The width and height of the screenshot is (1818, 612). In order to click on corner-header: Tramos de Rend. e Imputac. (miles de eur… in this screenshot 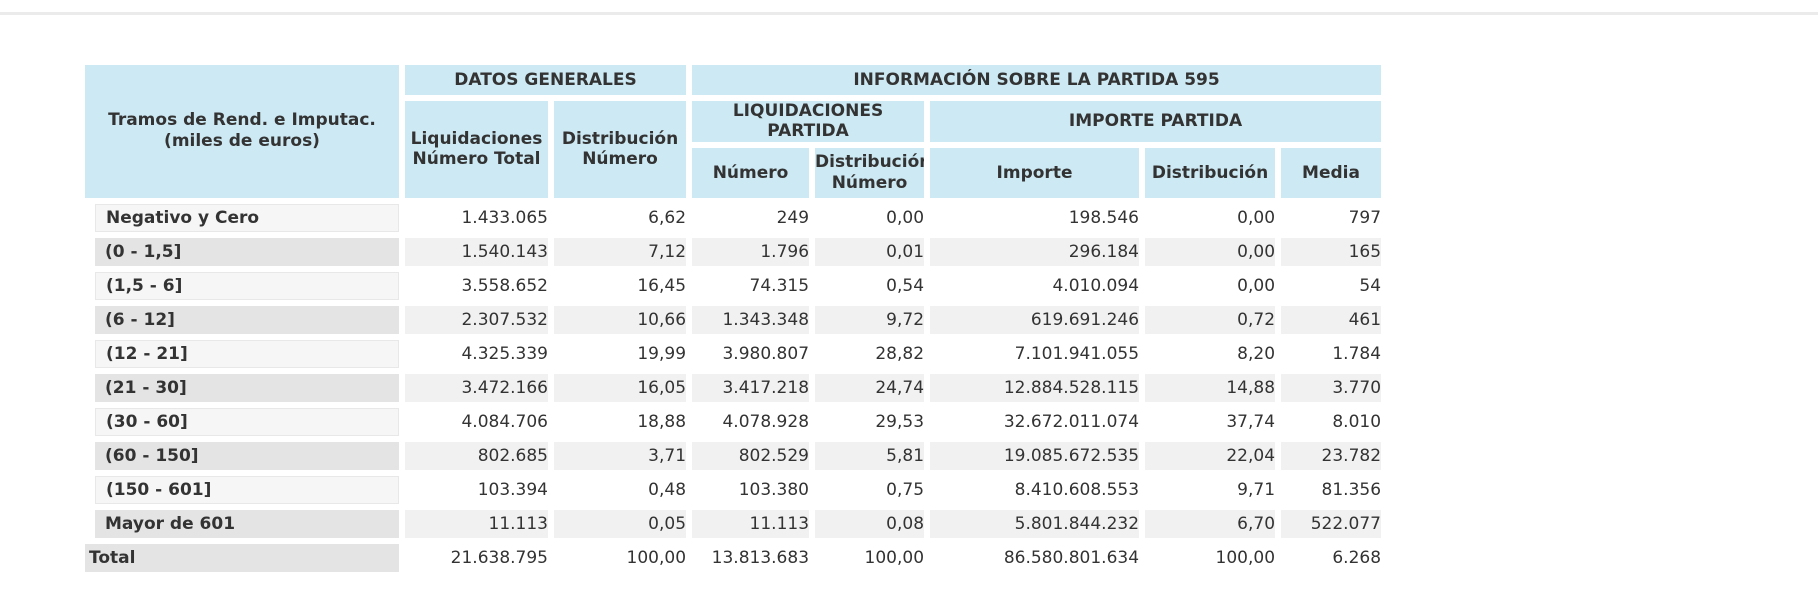, I will do `click(242, 131)`.